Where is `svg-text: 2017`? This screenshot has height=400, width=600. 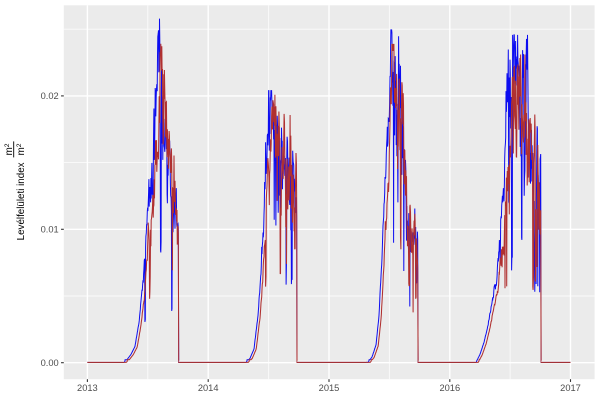 svg-text: 2017 is located at coordinates (570, 388).